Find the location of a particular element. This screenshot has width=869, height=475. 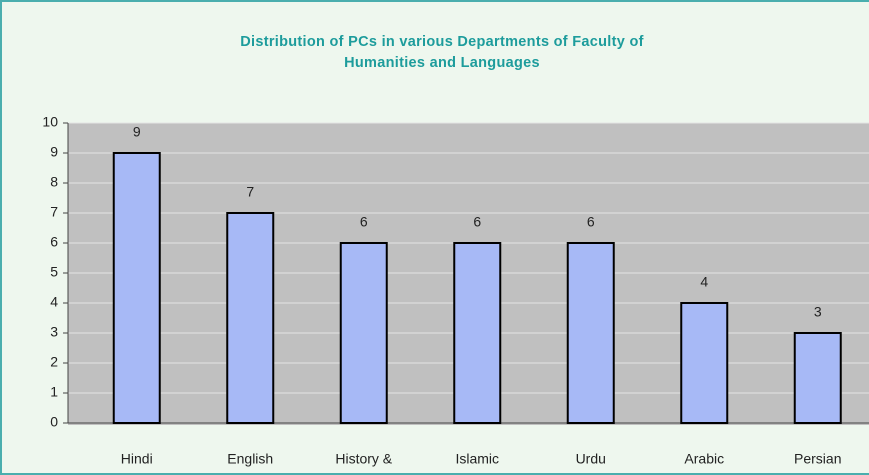

y-tick-label: 7 is located at coordinates (54, 212).